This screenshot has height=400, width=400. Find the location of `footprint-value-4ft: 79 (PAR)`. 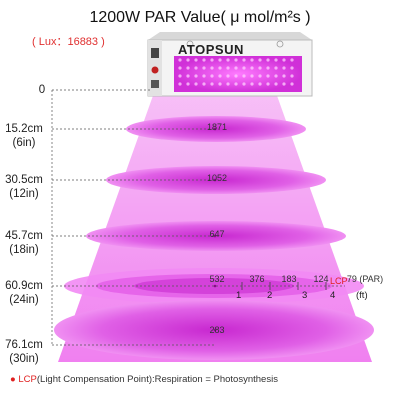

footprint-value-4ft: 79 (PAR) is located at coordinates (365, 279).